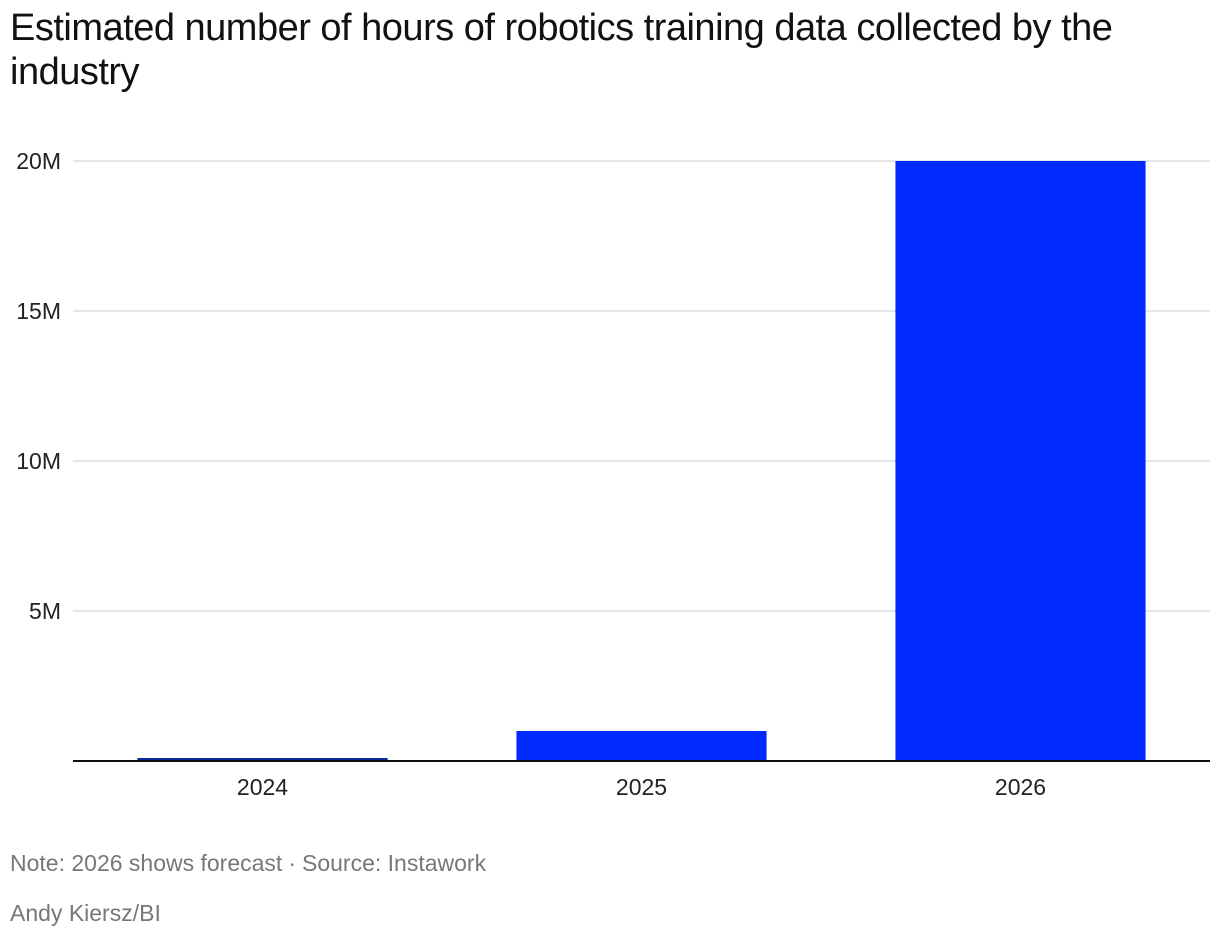  What do you see at coordinates (1020, 787) in the screenshot?
I see `x-tick-label: 2026` at bounding box center [1020, 787].